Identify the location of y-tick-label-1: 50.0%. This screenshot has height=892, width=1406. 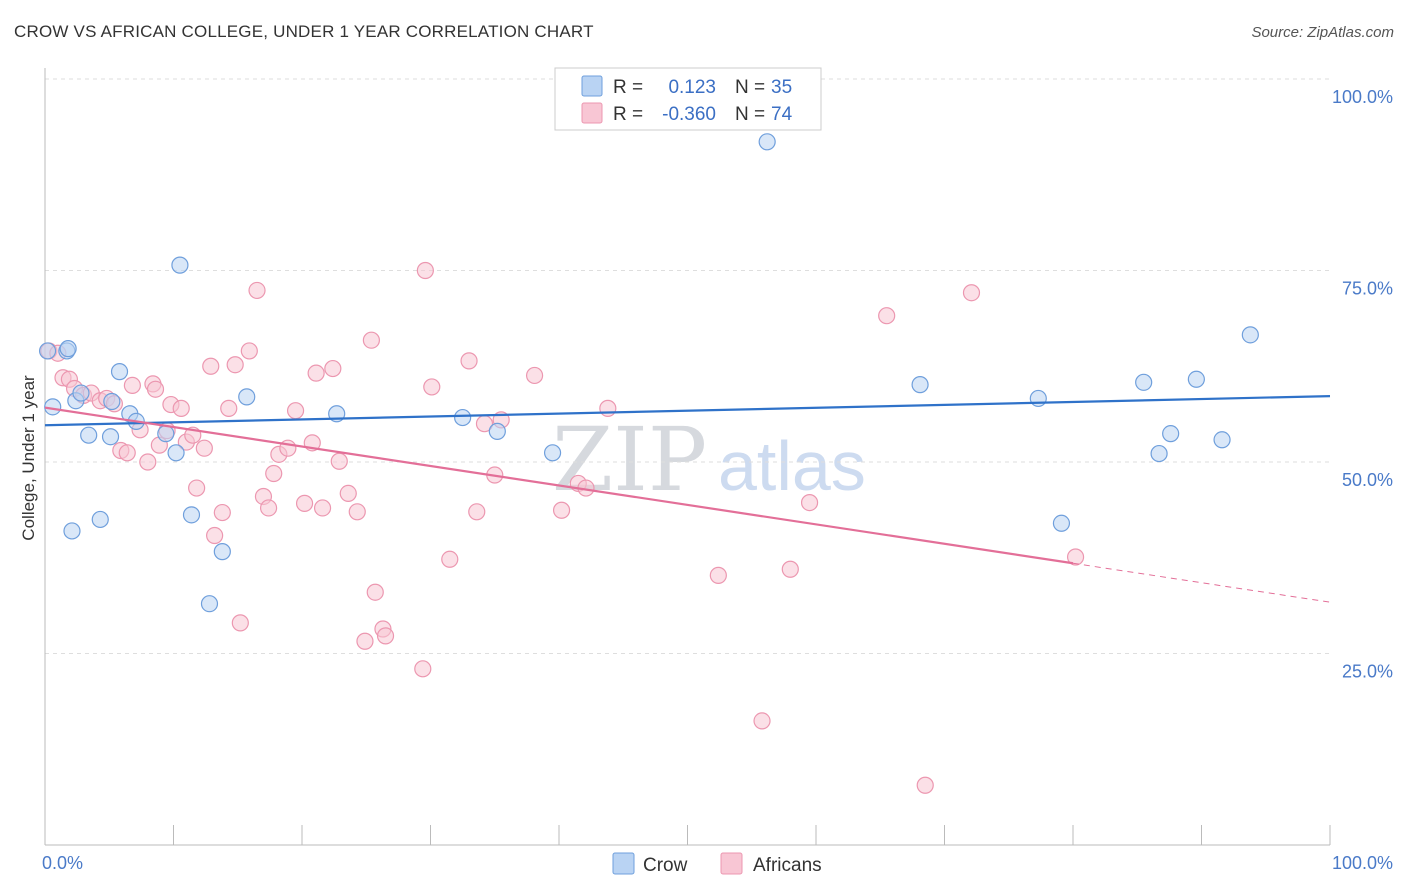
(1367, 480).